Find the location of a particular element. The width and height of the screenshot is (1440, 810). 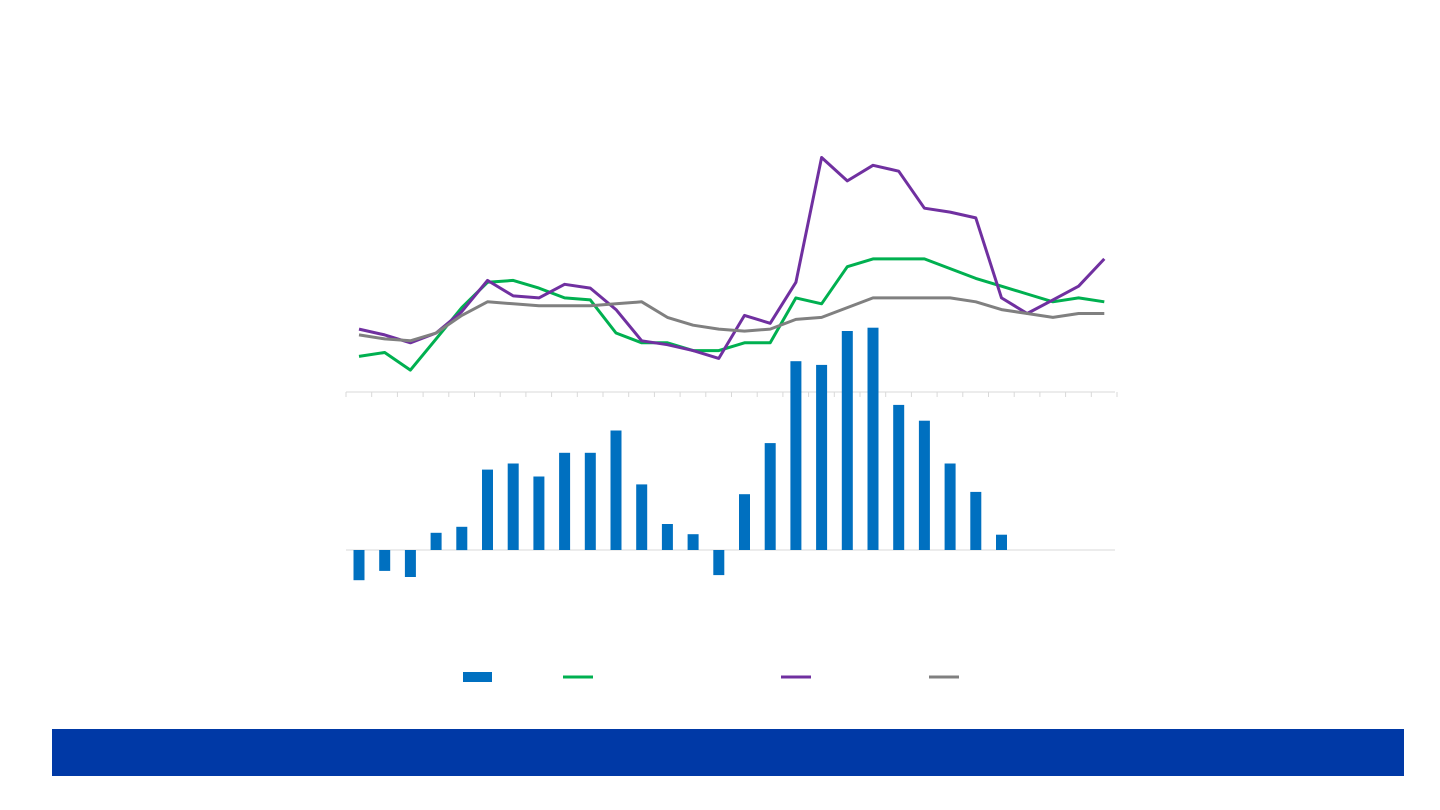

legend is located at coordinates (711, 677).